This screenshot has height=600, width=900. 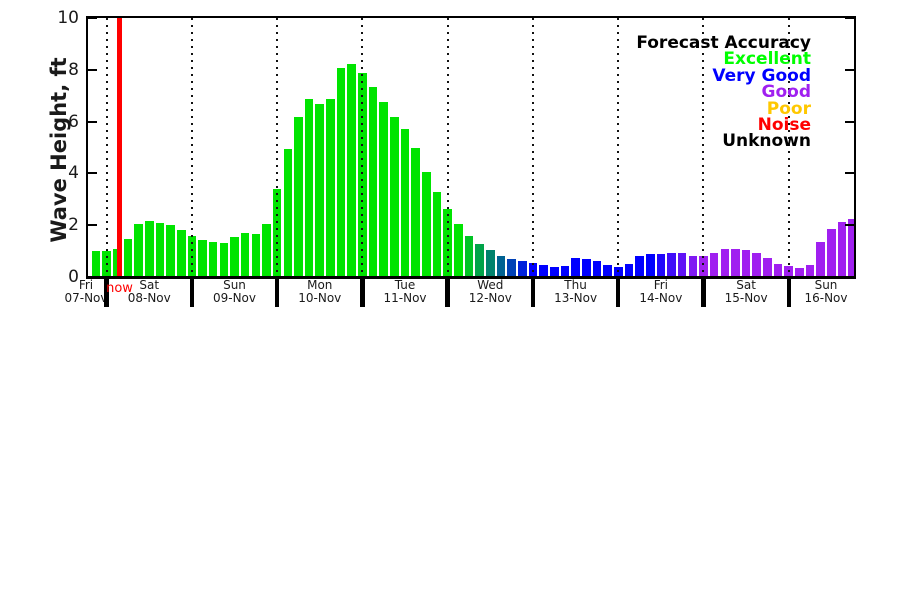 I want to click on day-date: 14-Nov, so click(x=661, y=297).